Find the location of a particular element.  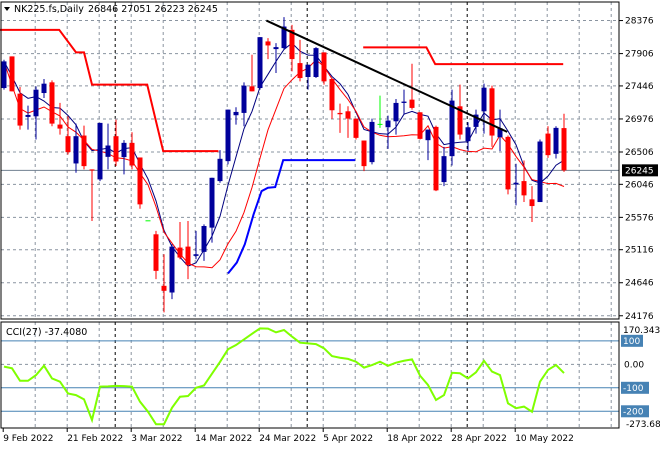

lower-stop-line is located at coordinates (291, 217).